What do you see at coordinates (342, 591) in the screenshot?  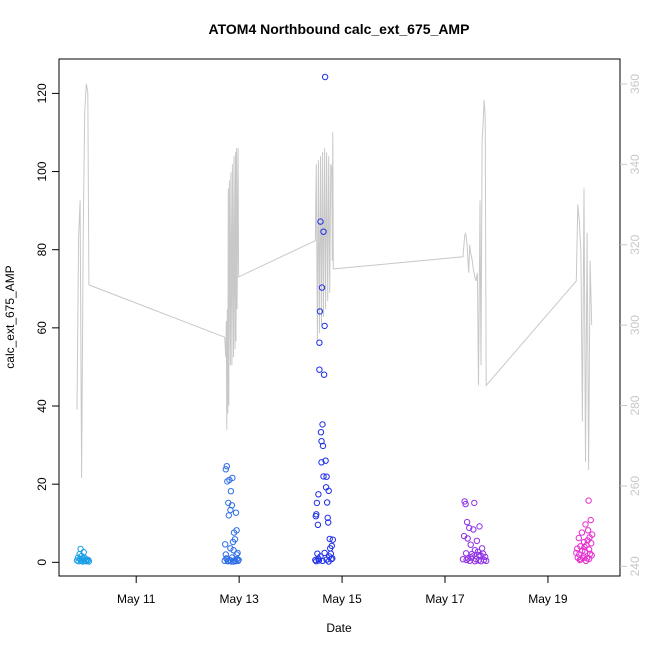 I see `x-axis: May 11 May 13 May 15 May 17 May 19` at bounding box center [342, 591].